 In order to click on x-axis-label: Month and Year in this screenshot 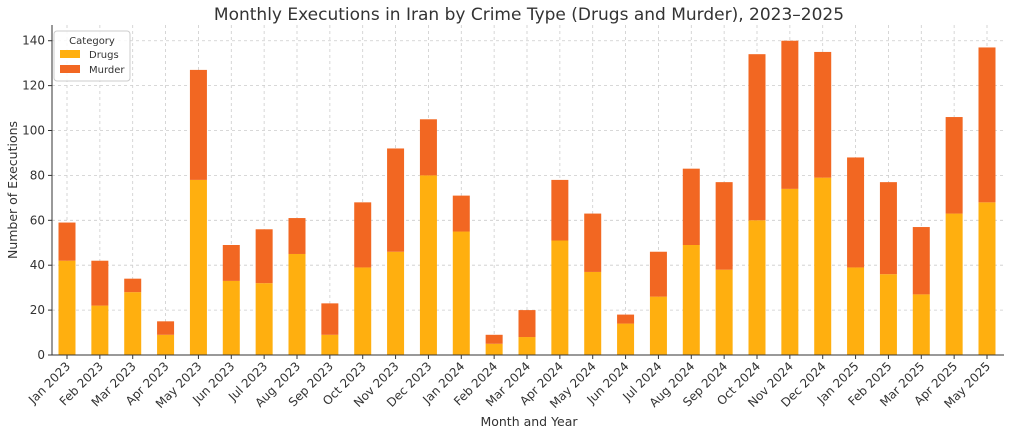, I will do `click(529, 421)`.